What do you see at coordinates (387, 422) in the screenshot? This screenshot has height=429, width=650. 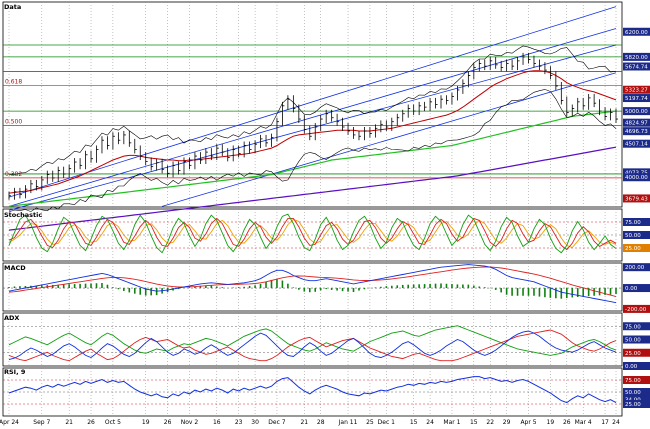 I see `x-tick-label: Dec 1` at bounding box center [387, 422].